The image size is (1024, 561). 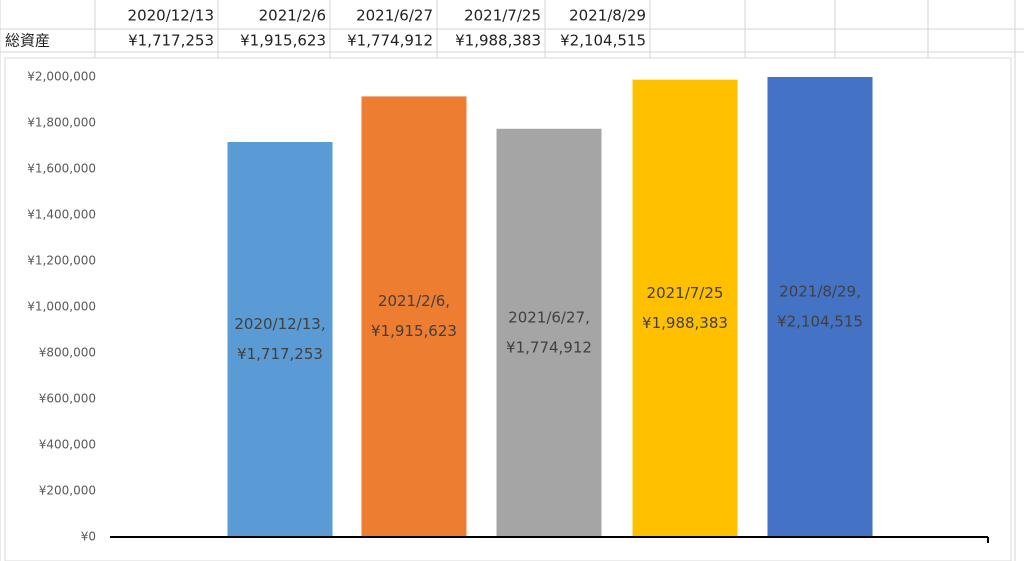 I want to click on y-tick-label: ¥400,000, so click(x=67, y=445).